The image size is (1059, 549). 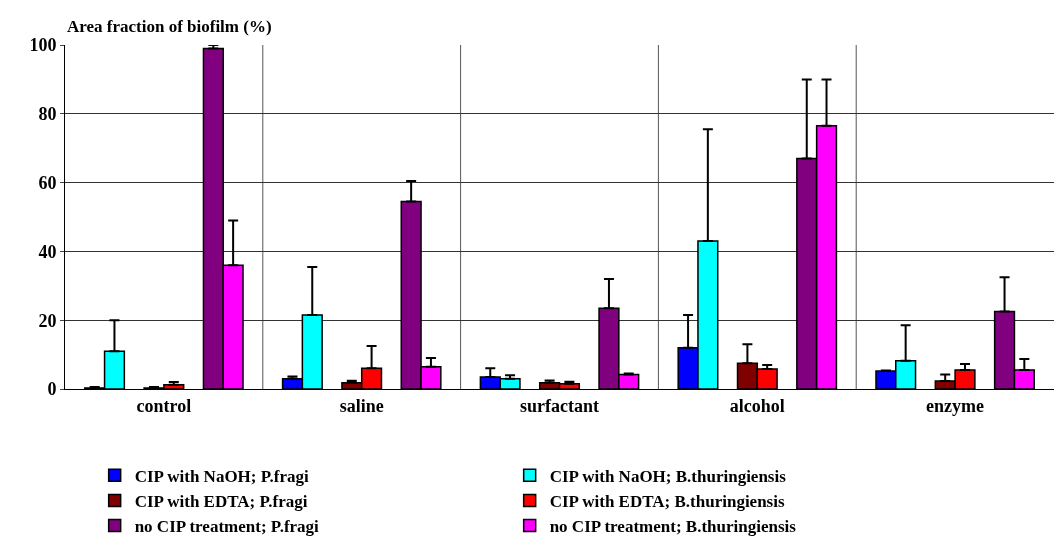 What do you see at coordinates (667, 502) in the screenshot?
I see `legend-label: CIP with EDTA; B.thuringiensis` at bounding box center [667, 502].